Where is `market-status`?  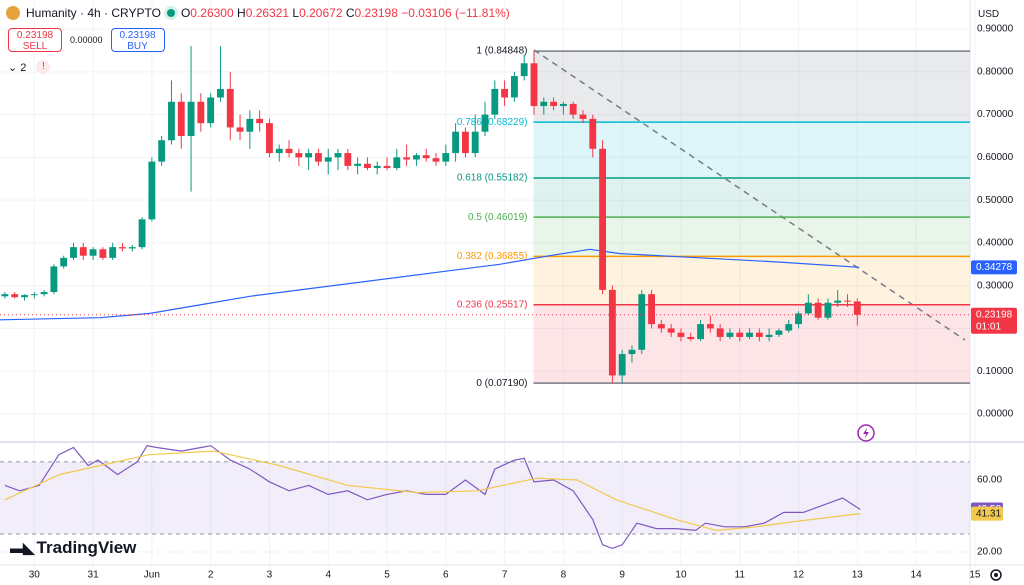
market-status is located at coordinates (170, 13).